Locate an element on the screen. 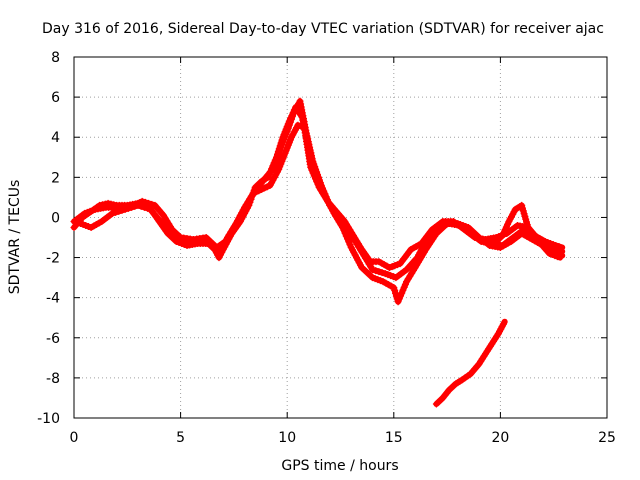 This screenshot has height=480, width=640. x-tick-label: 0 is located at coordinates (74, 438).